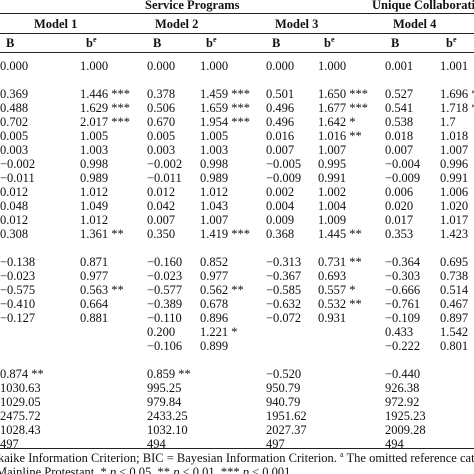  I want to click on cell: −0.303, so click(403, 276).